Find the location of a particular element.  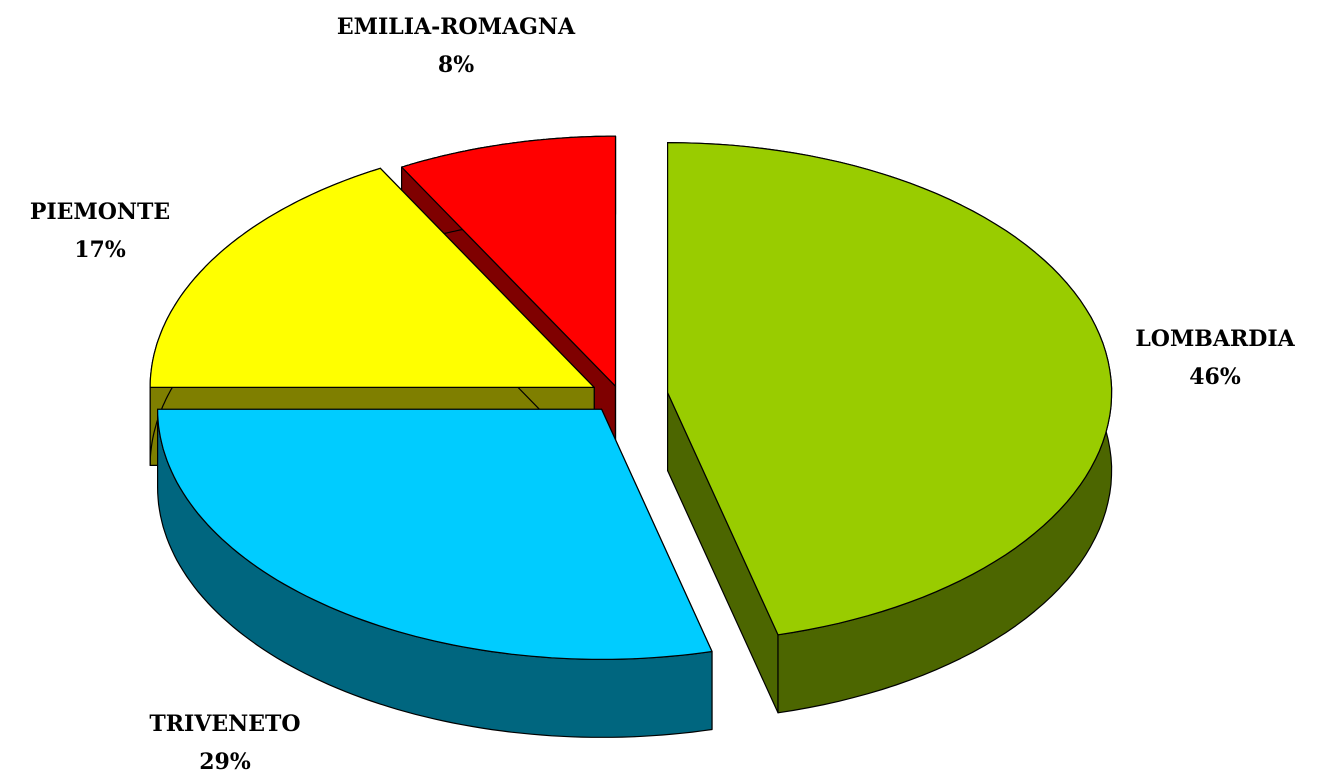

data-label-name: TRIVENETO is located at coordinates (224, 724).